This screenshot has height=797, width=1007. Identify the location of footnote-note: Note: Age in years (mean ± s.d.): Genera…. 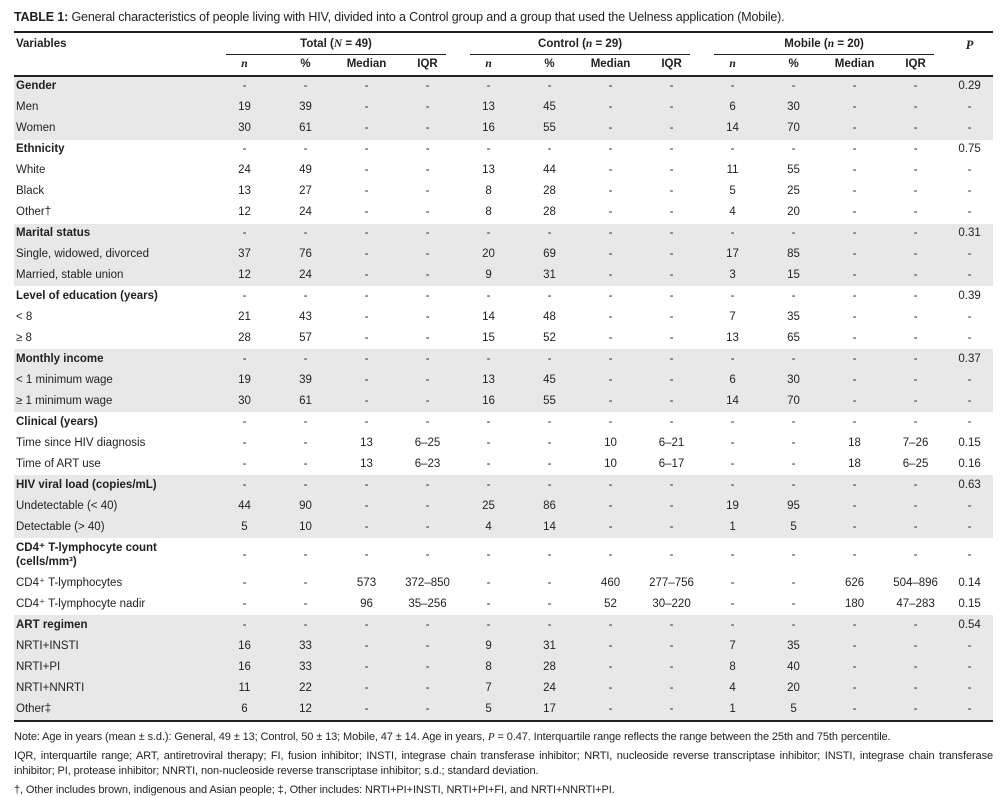
(503, 737).